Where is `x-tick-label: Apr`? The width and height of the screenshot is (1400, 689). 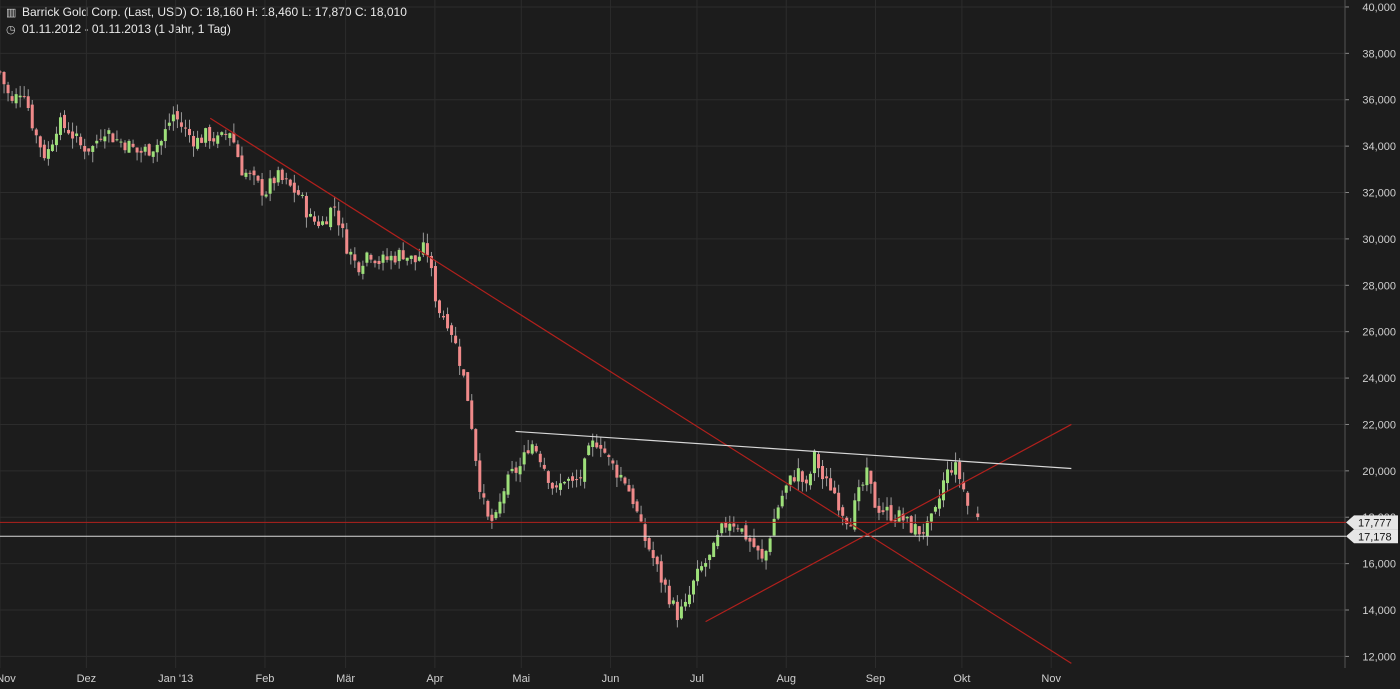 x-tick-label: Apr is located at coordinates (434, 679).